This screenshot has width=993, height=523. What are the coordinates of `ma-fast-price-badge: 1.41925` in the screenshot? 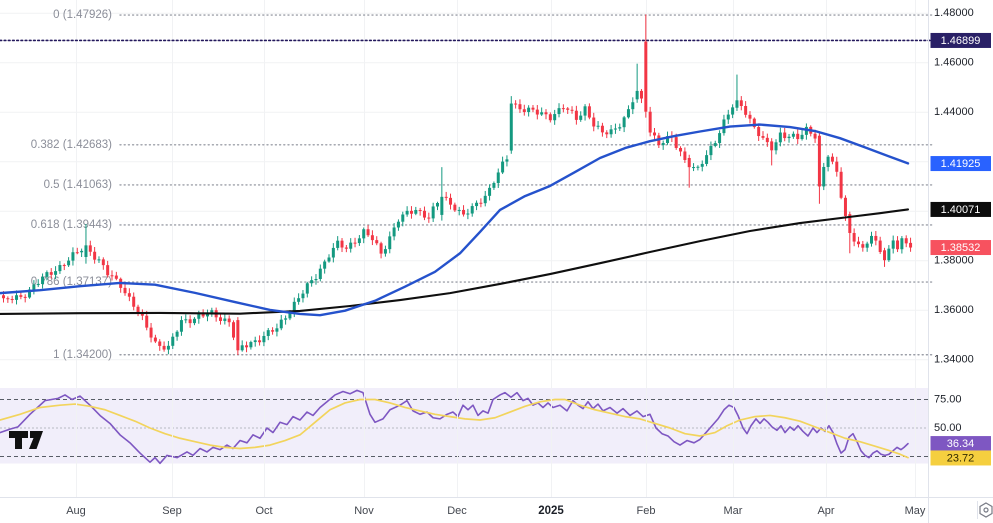 It's located at (960, 164).